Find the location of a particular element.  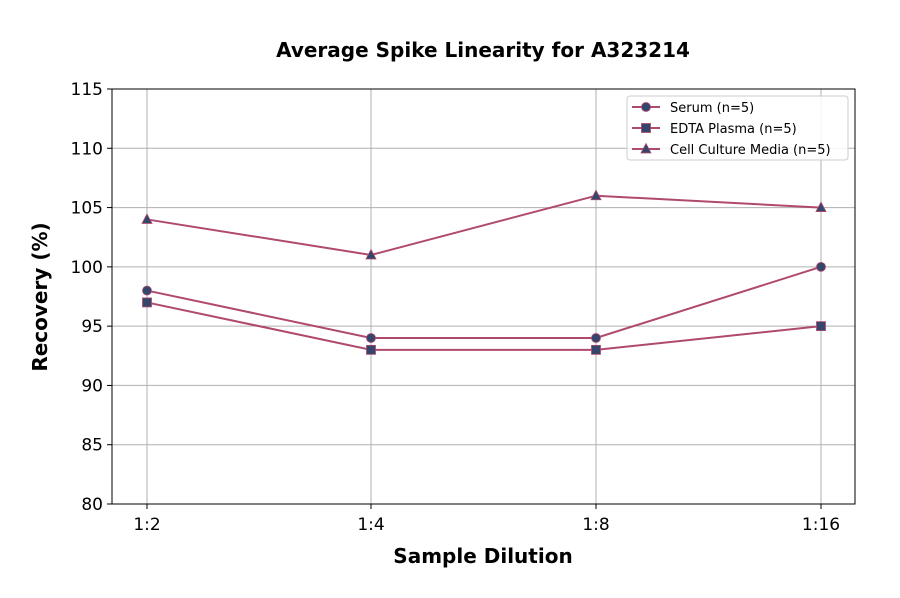

y-tick-label: 95 is located at coordinates (92, 327).